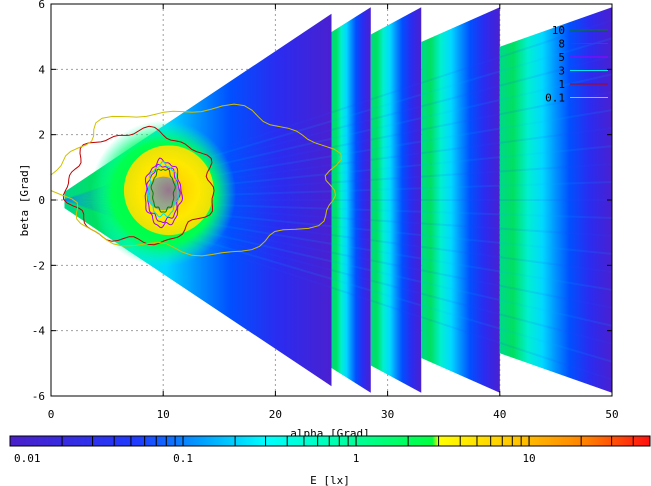  I want to click on contour-0.1, so click(196, 180).